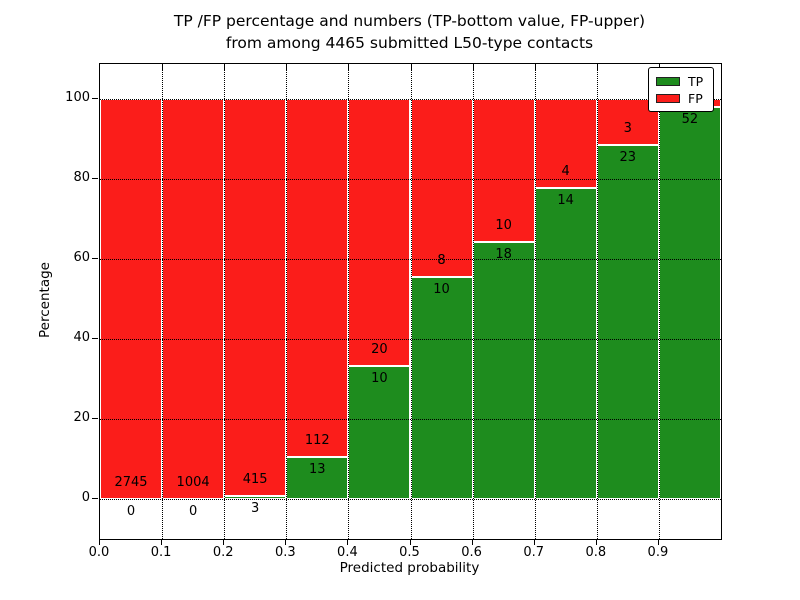 This screenshot has height=600, width=800. What do you see at coordinates (684, 81) in the screenshot?
I see `legend-item-tp: TP` at bounding box center [684, 81].